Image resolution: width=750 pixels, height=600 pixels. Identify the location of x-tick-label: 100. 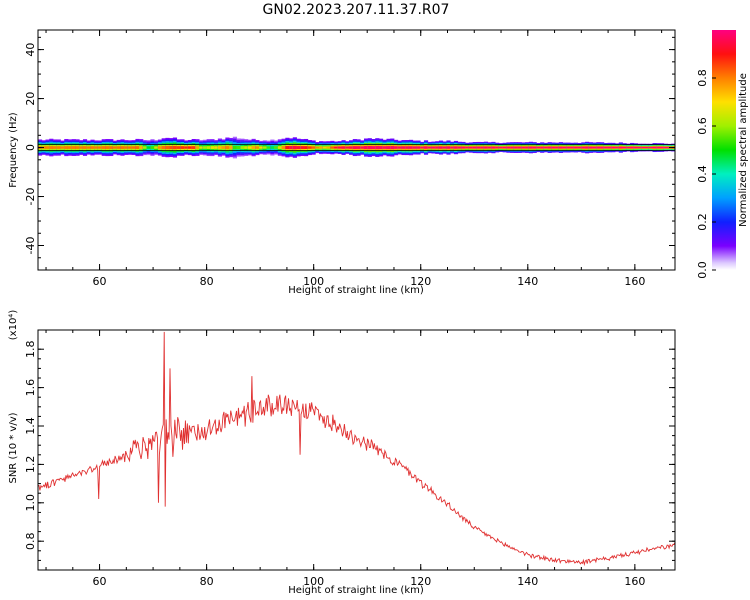
(313, 581).